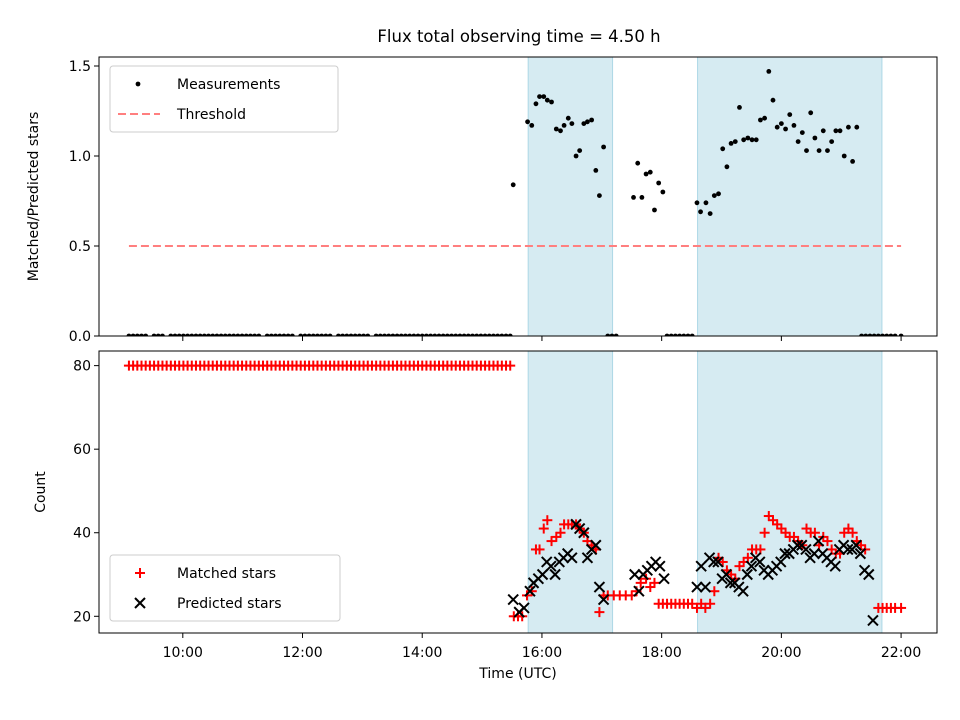 This screenshot has width=960, height=720. I want to click on predicted-stars-point-59-b, so click(818, 541).